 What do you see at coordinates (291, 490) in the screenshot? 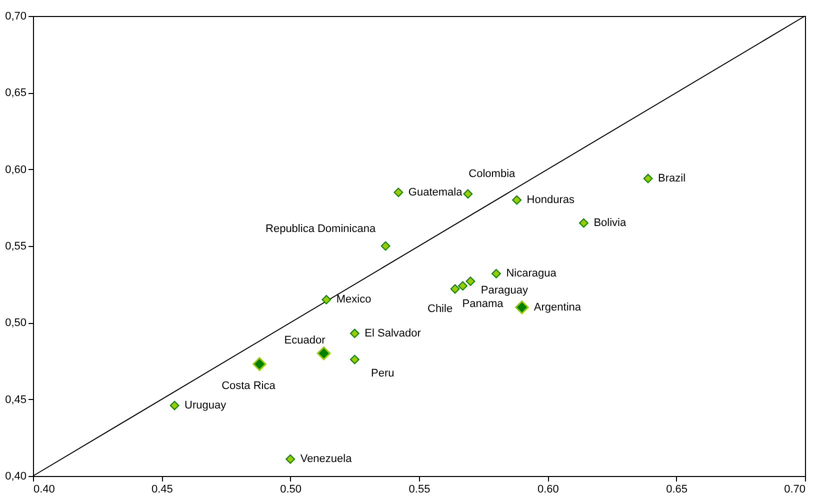
I see `x-tick-label: 0.50` at bounding box center [291, 490].